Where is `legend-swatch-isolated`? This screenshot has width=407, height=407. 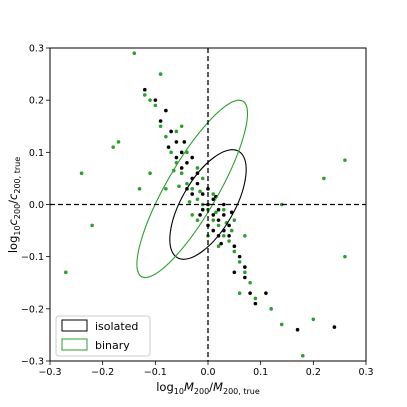 legend-swatch-isolated is located at coordinates (74, 325).